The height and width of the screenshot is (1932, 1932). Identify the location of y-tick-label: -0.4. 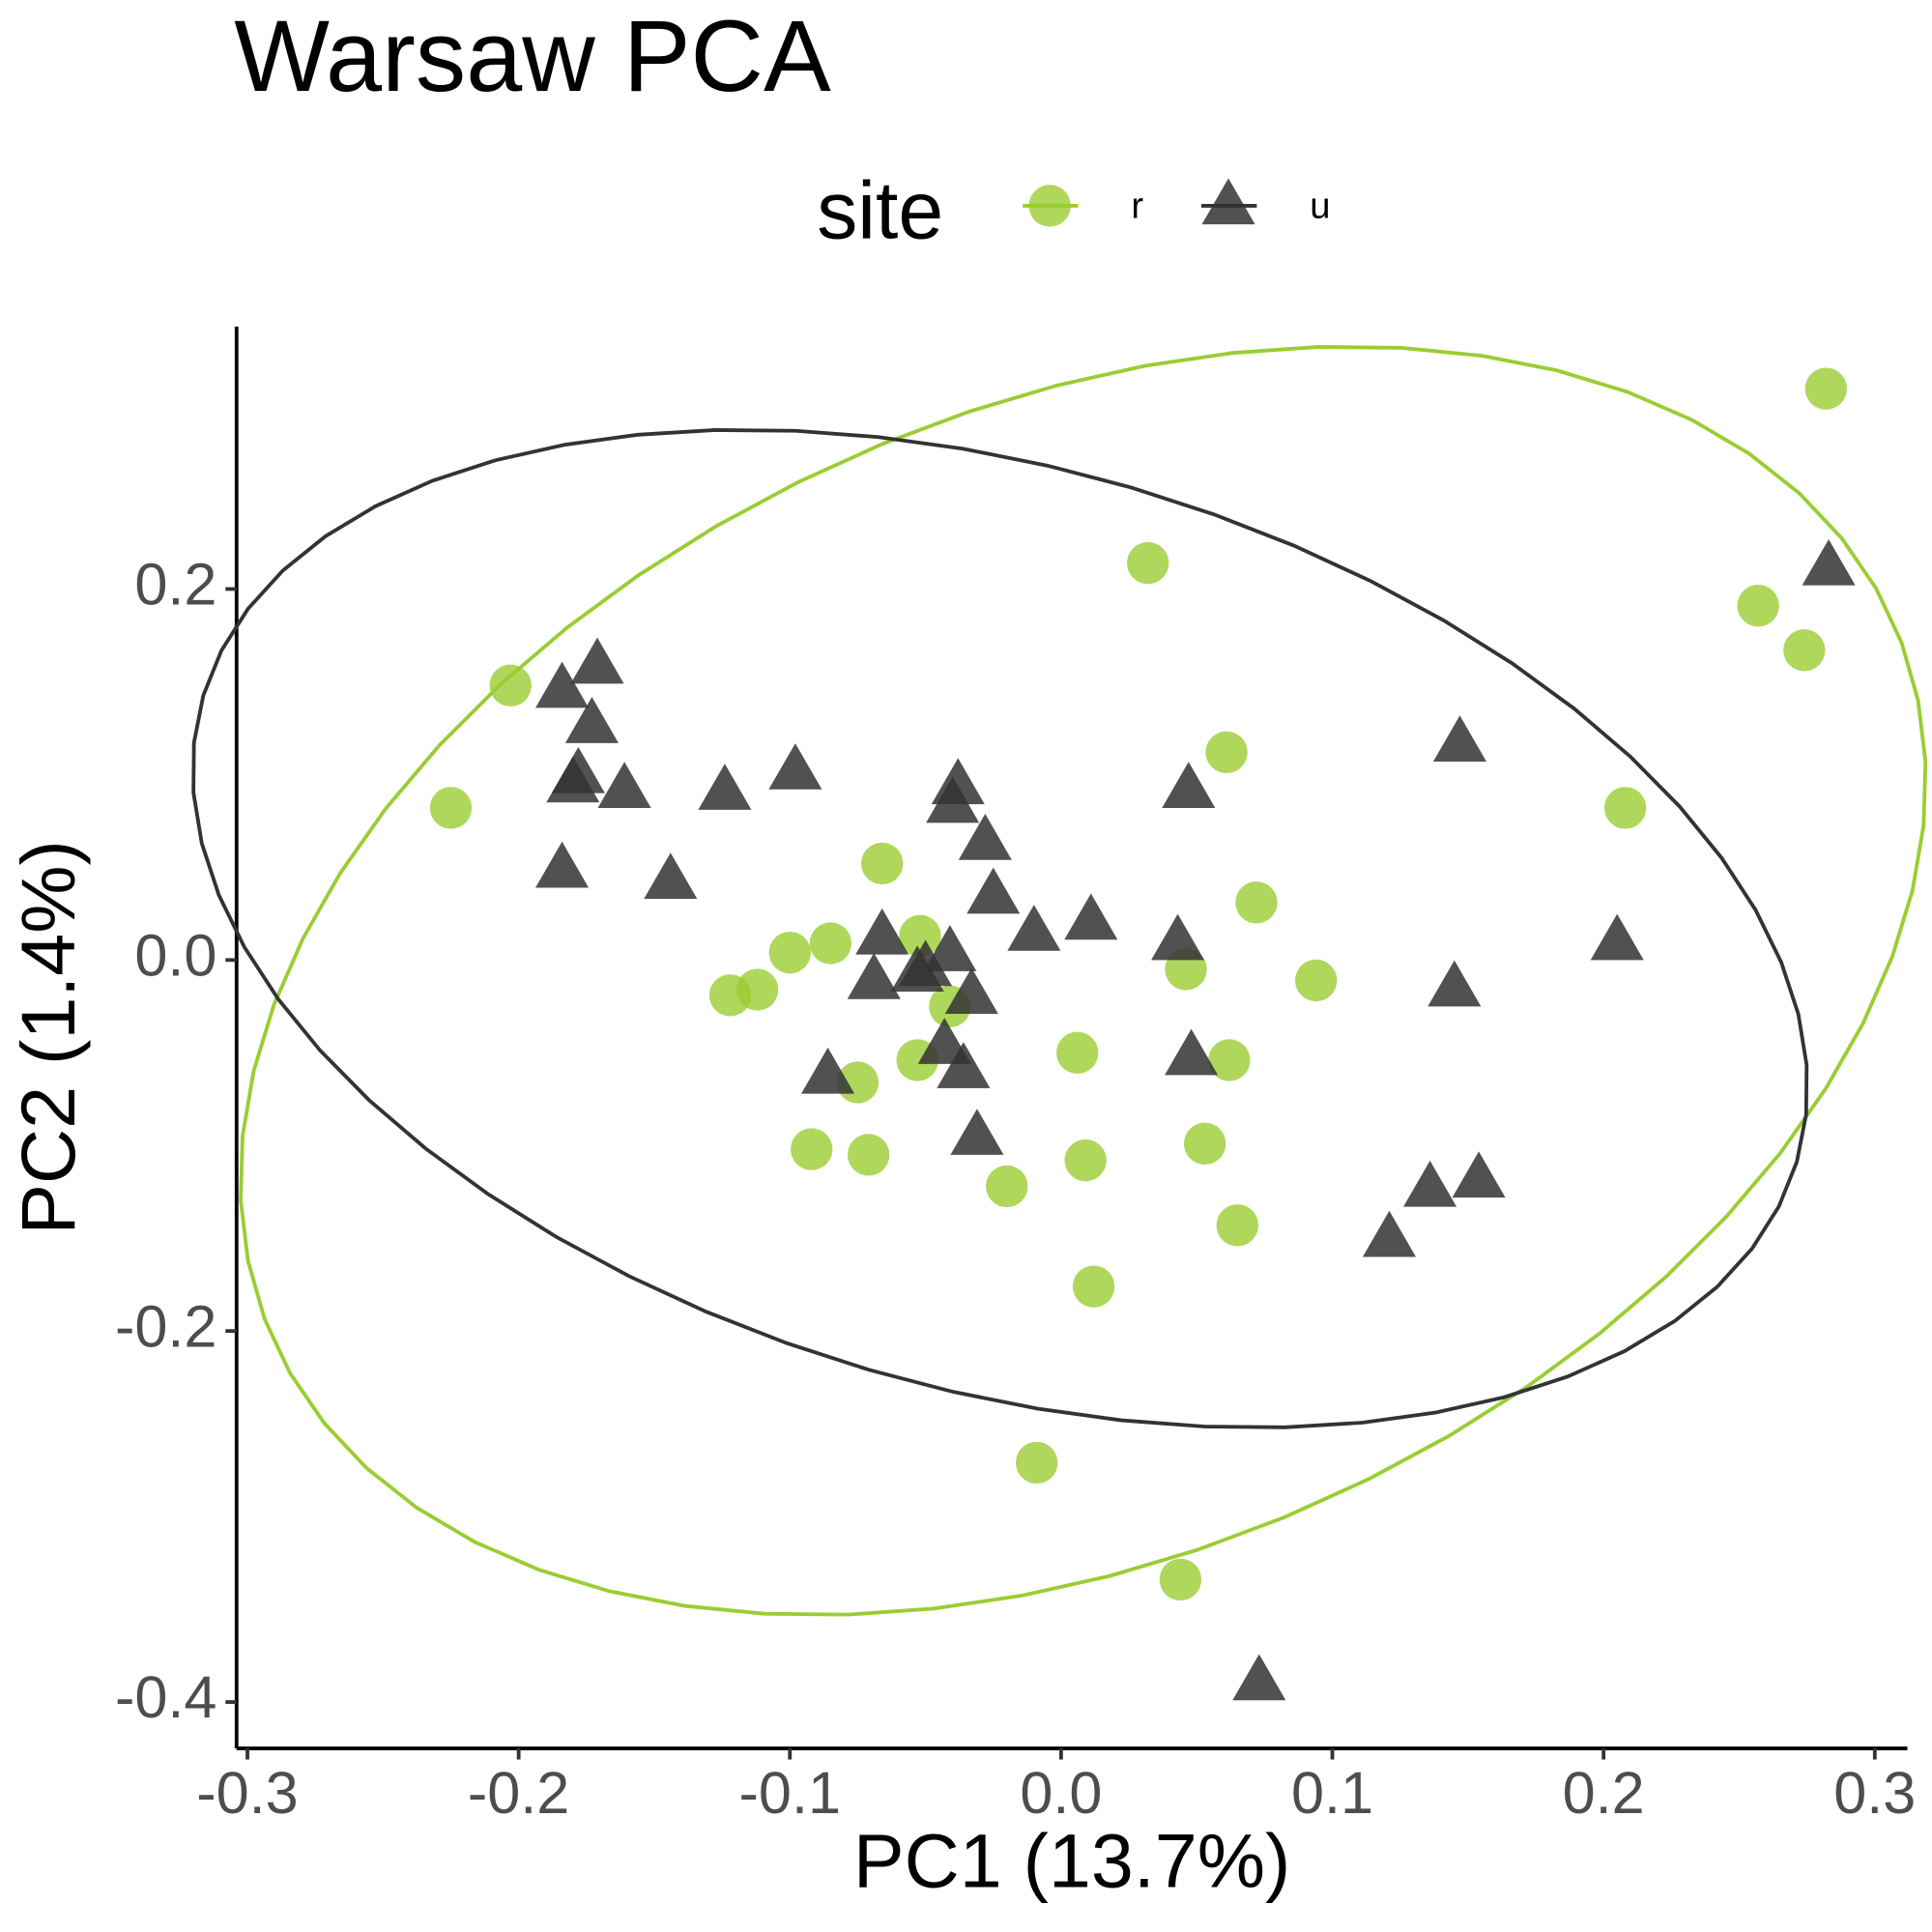
(165, 1697).